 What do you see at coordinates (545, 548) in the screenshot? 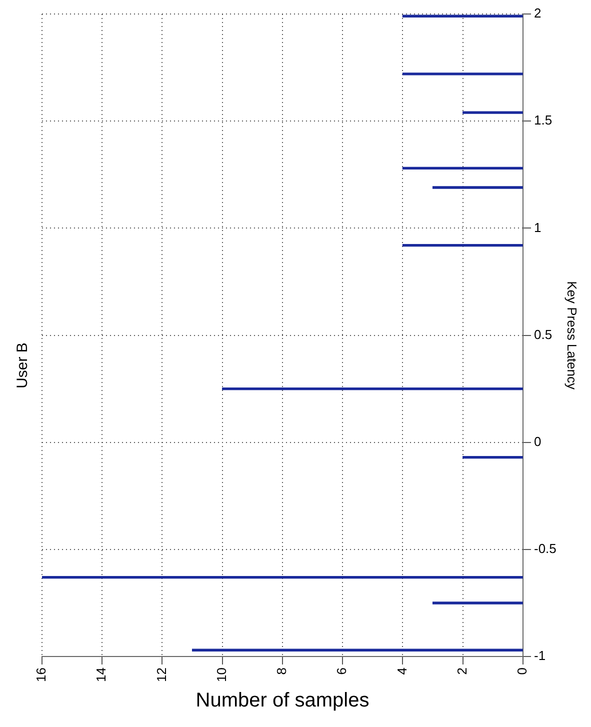
I see `y-tick-label: -0.5` at bounding box center [545, 548].